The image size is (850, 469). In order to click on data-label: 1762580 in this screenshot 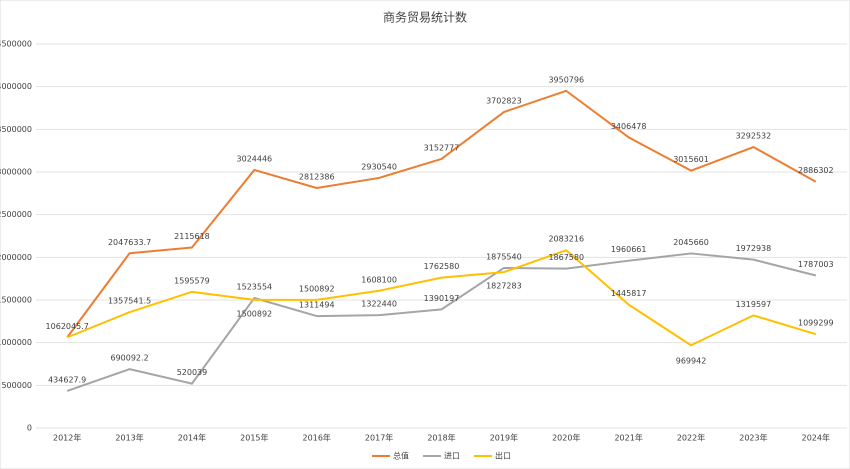, I will do `click(442, 266)`.